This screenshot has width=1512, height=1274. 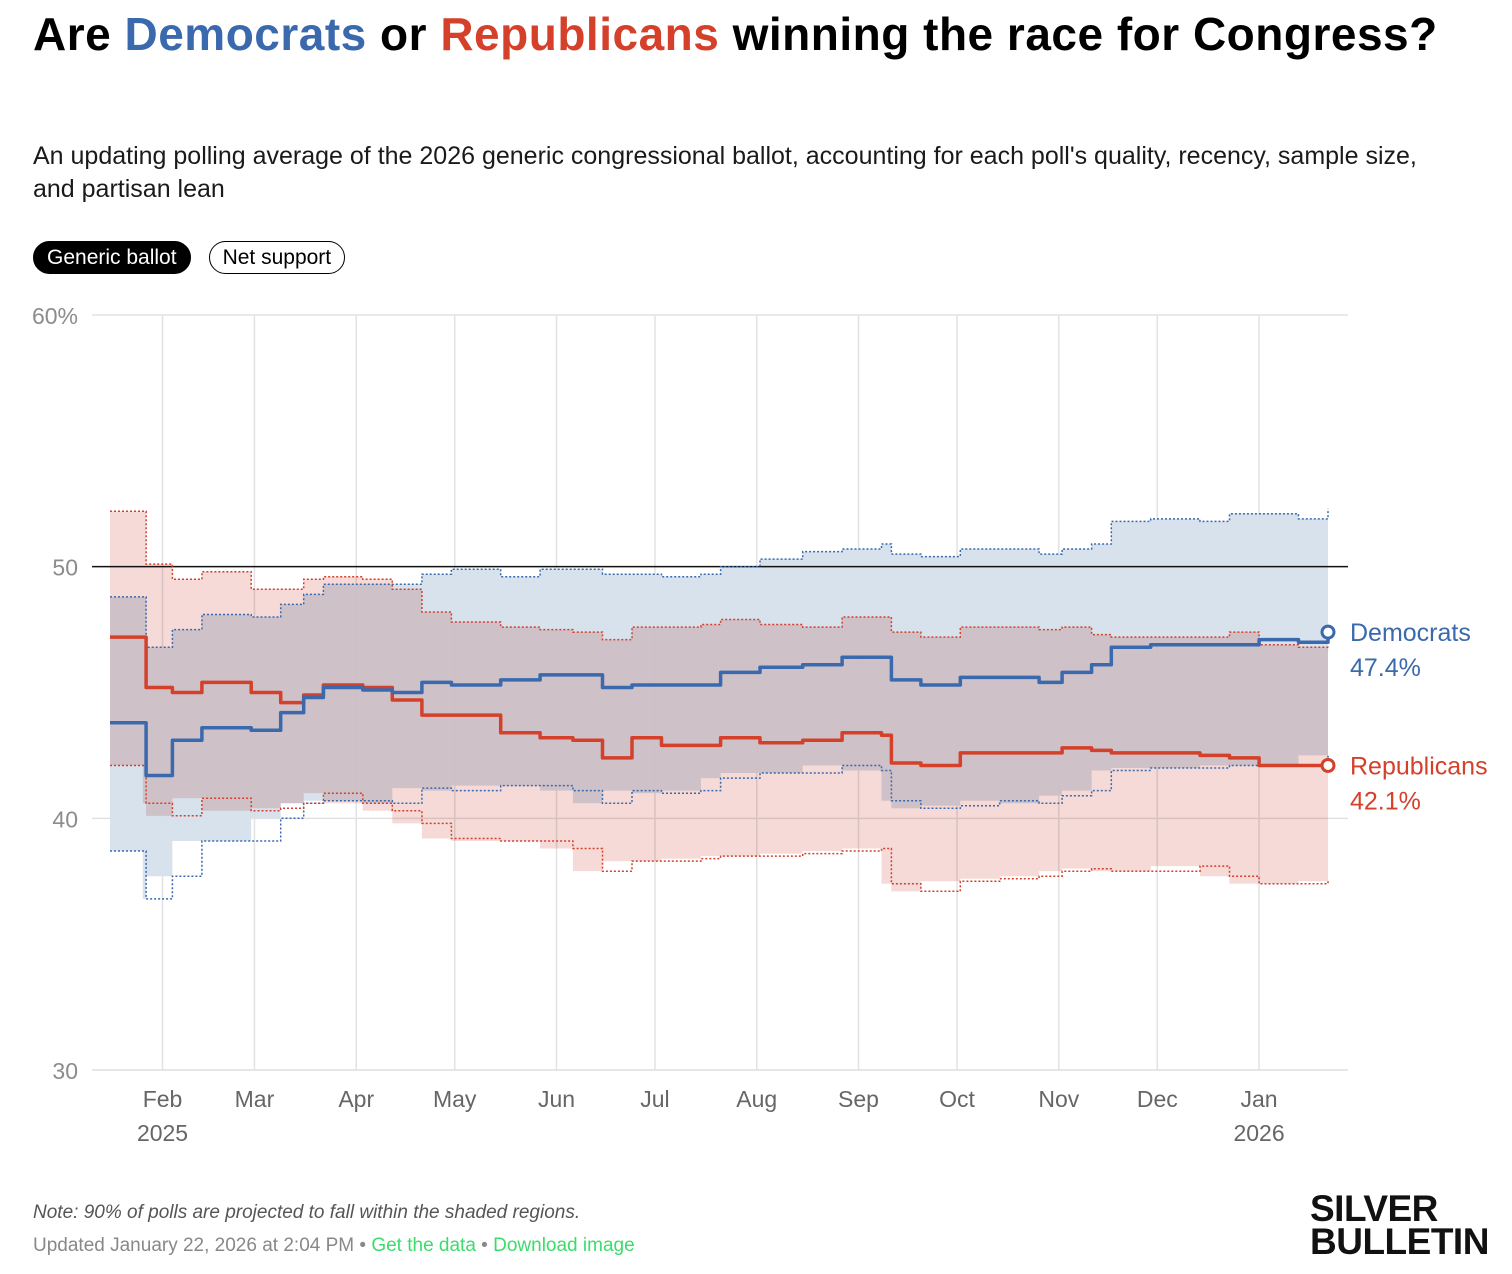 I want to click on x-tick-label: May, so click(x=455, y=1099).